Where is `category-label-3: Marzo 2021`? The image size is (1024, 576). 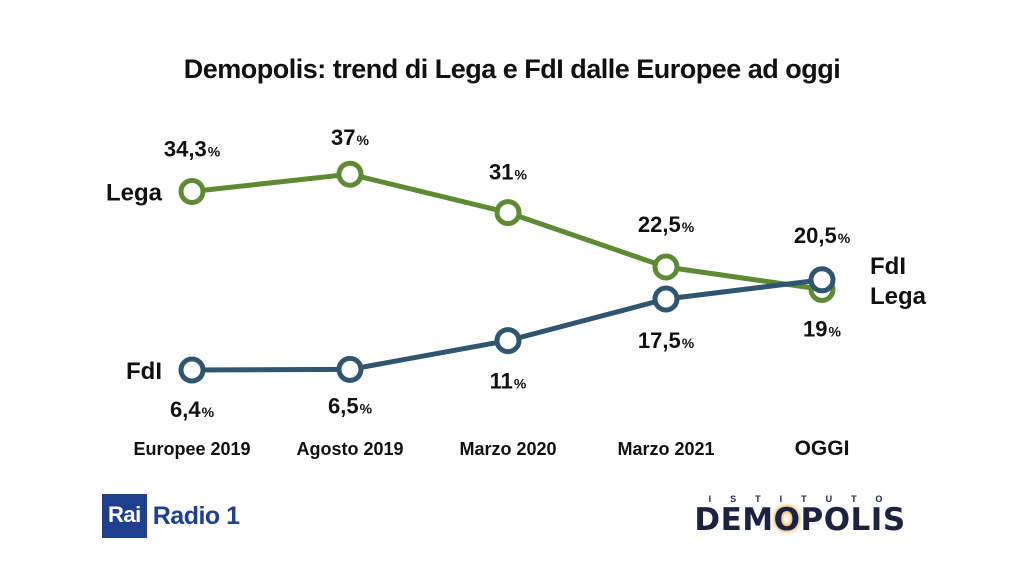
category-label-3: Marzo 2021 is located at coordinates (665, 449).